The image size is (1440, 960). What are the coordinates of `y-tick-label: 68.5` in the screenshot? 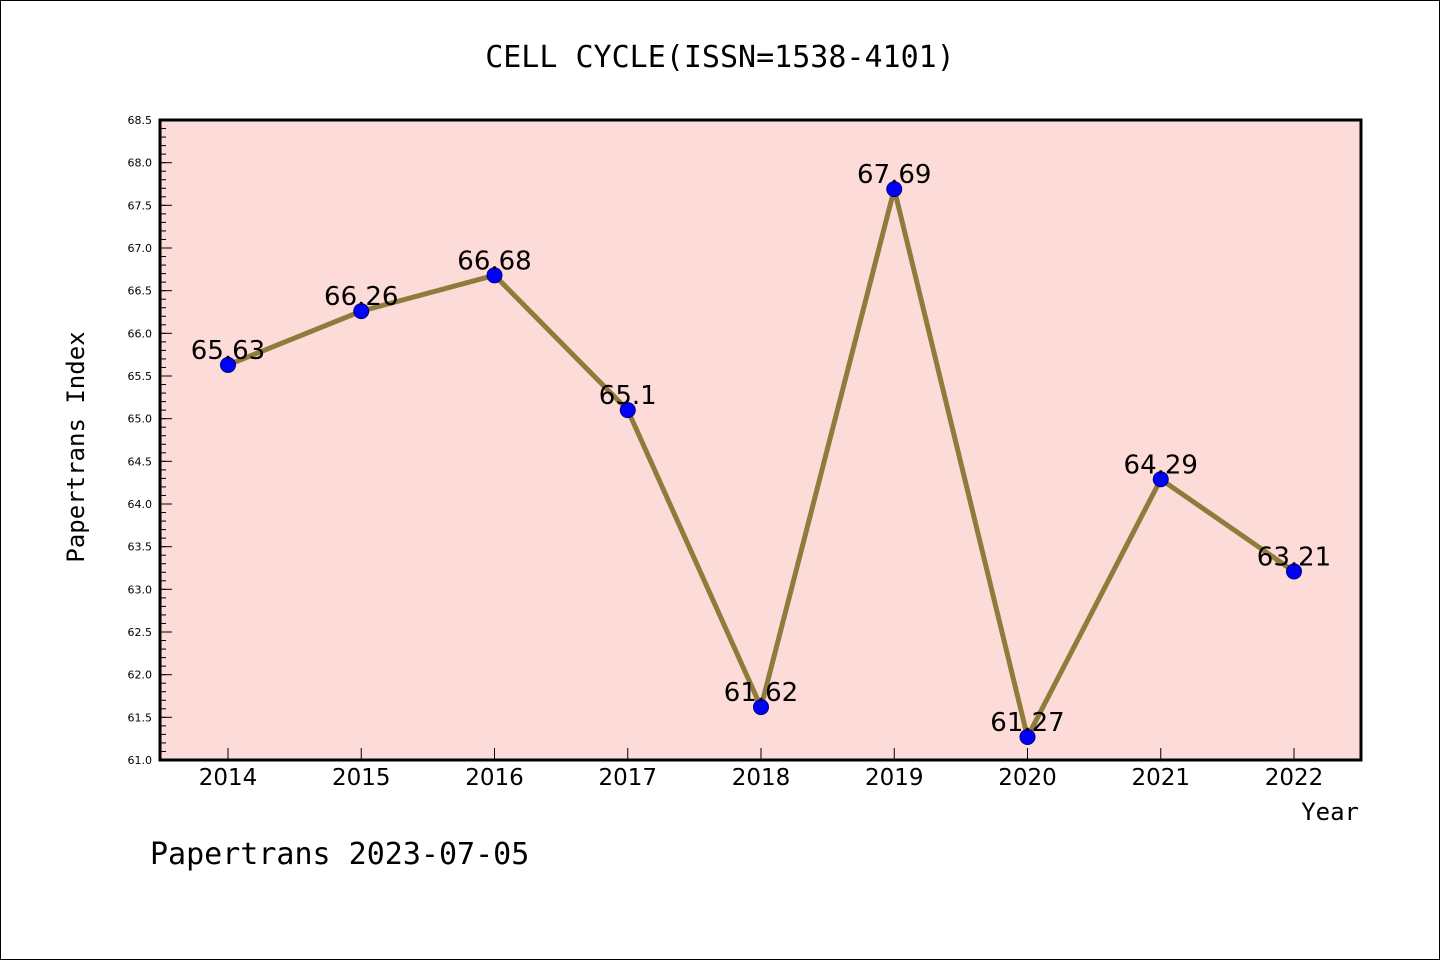 It's located at (140, 120).